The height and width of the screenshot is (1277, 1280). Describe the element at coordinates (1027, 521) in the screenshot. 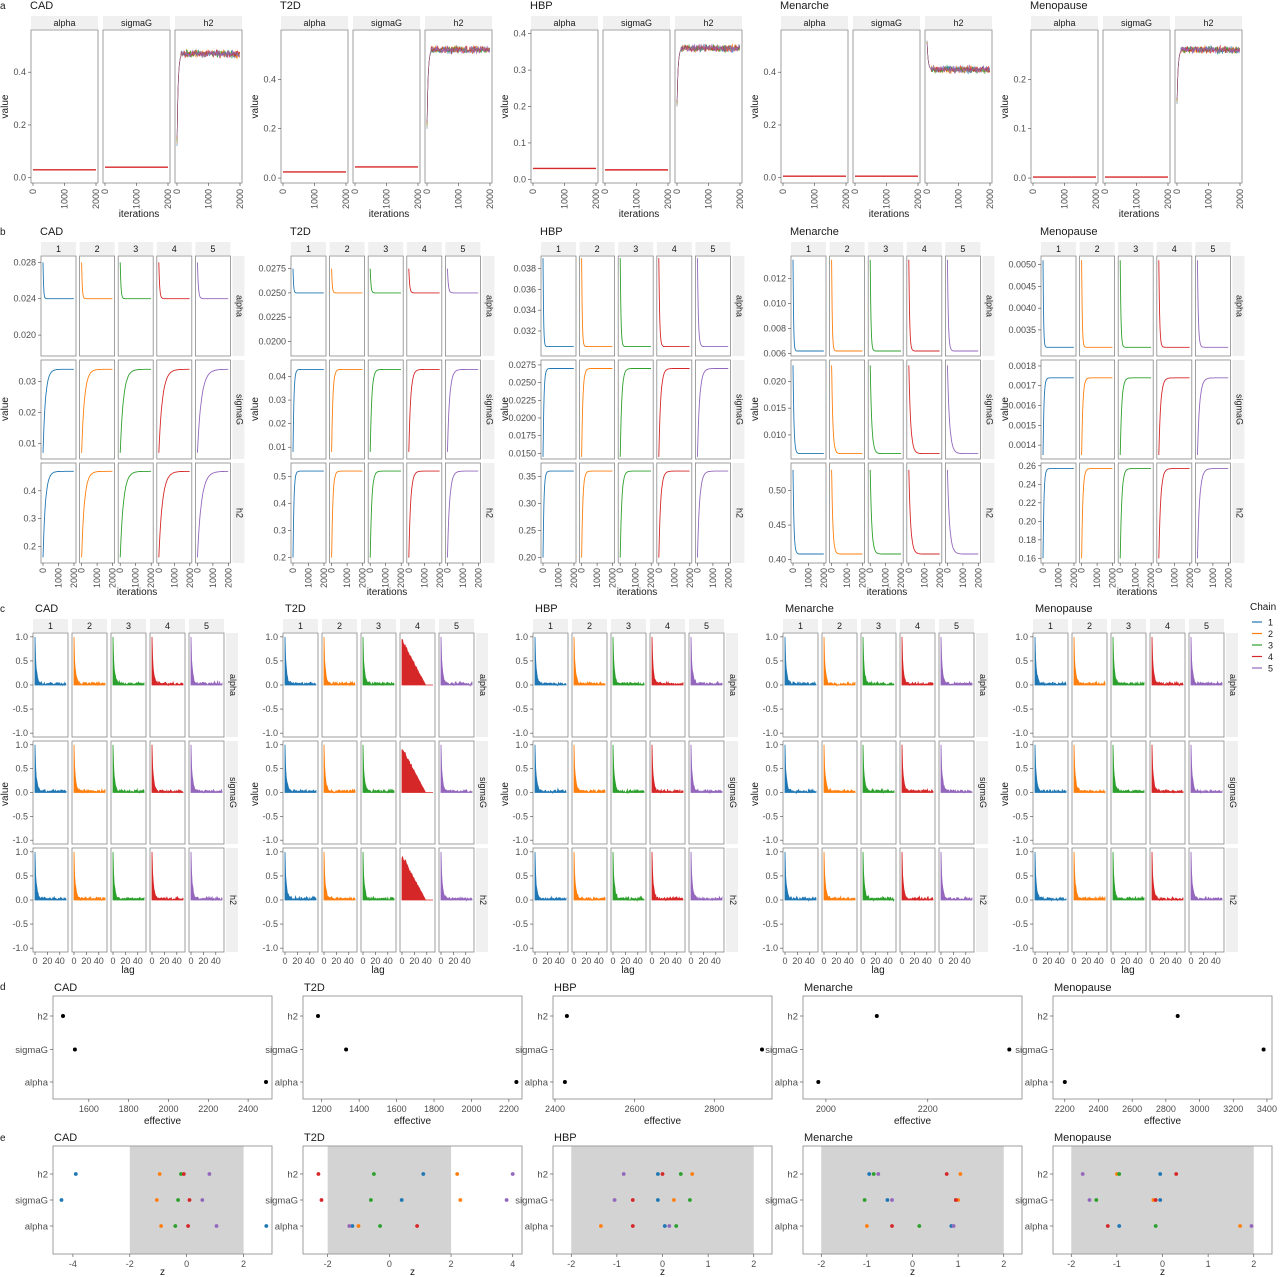

I see `y-tick-label: 0.20` at that location.